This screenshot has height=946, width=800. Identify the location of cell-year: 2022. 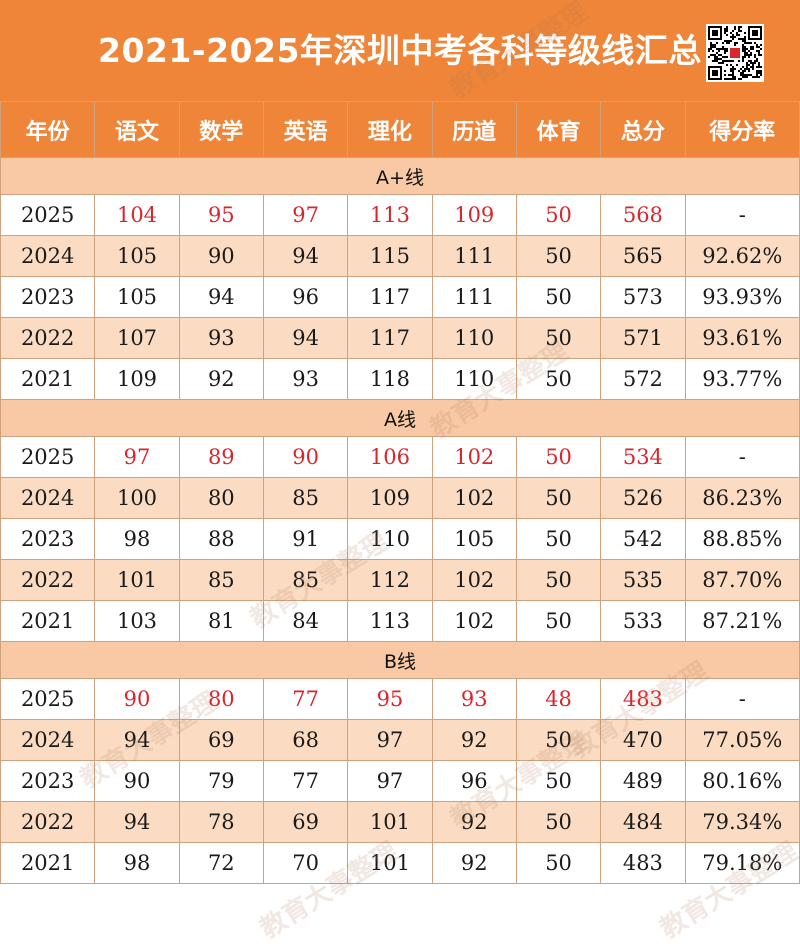
(48, 338).